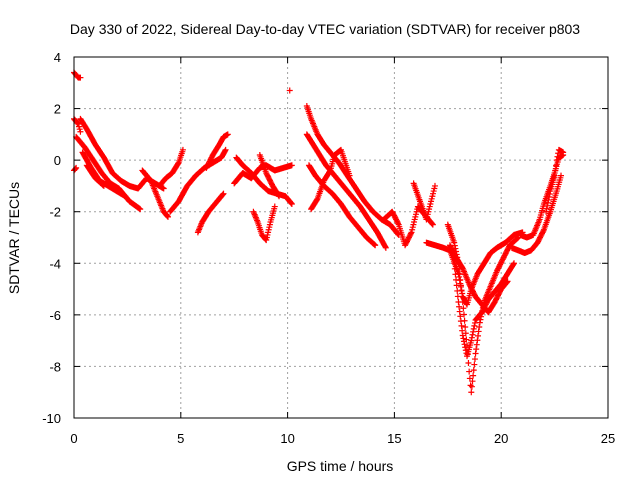 The width and height of the screenshot is (640, 480). What do you see at coordinates (340, 466) in the screenshot?
I see `x-axis-label: GPS time / hours` at bounding box center [340, 466].